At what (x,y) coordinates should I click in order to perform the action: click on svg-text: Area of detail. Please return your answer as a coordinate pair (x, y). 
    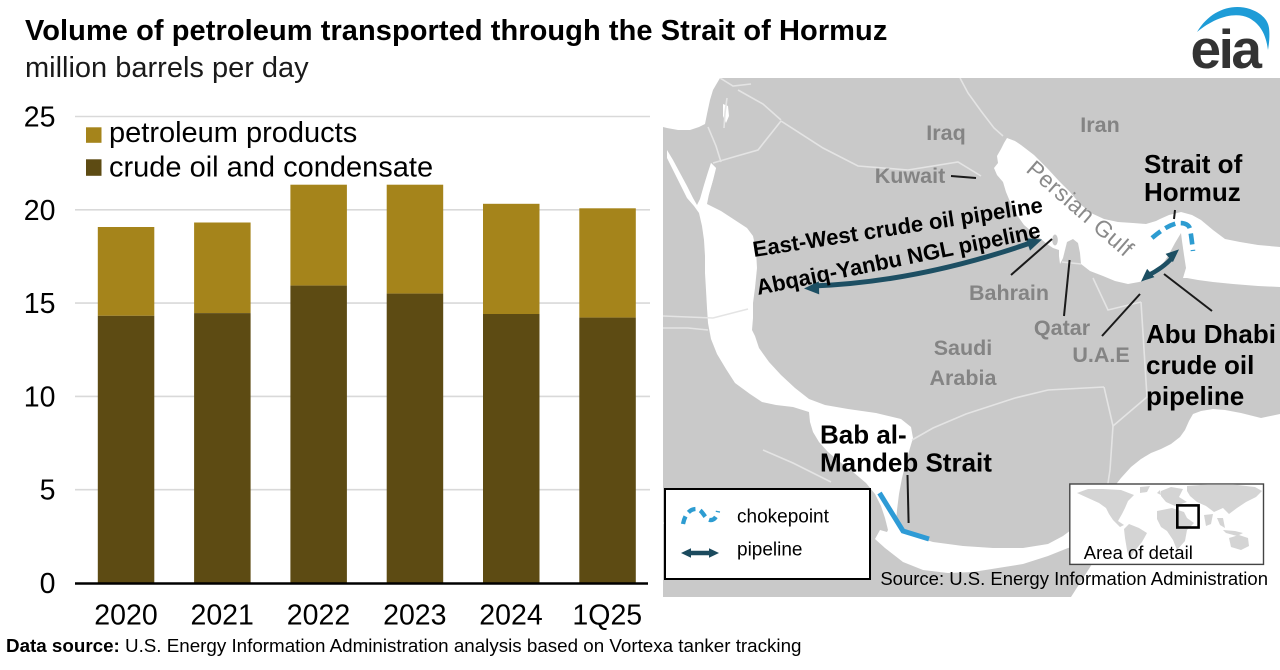
    Looking at the image, I should click on (1138, 552).